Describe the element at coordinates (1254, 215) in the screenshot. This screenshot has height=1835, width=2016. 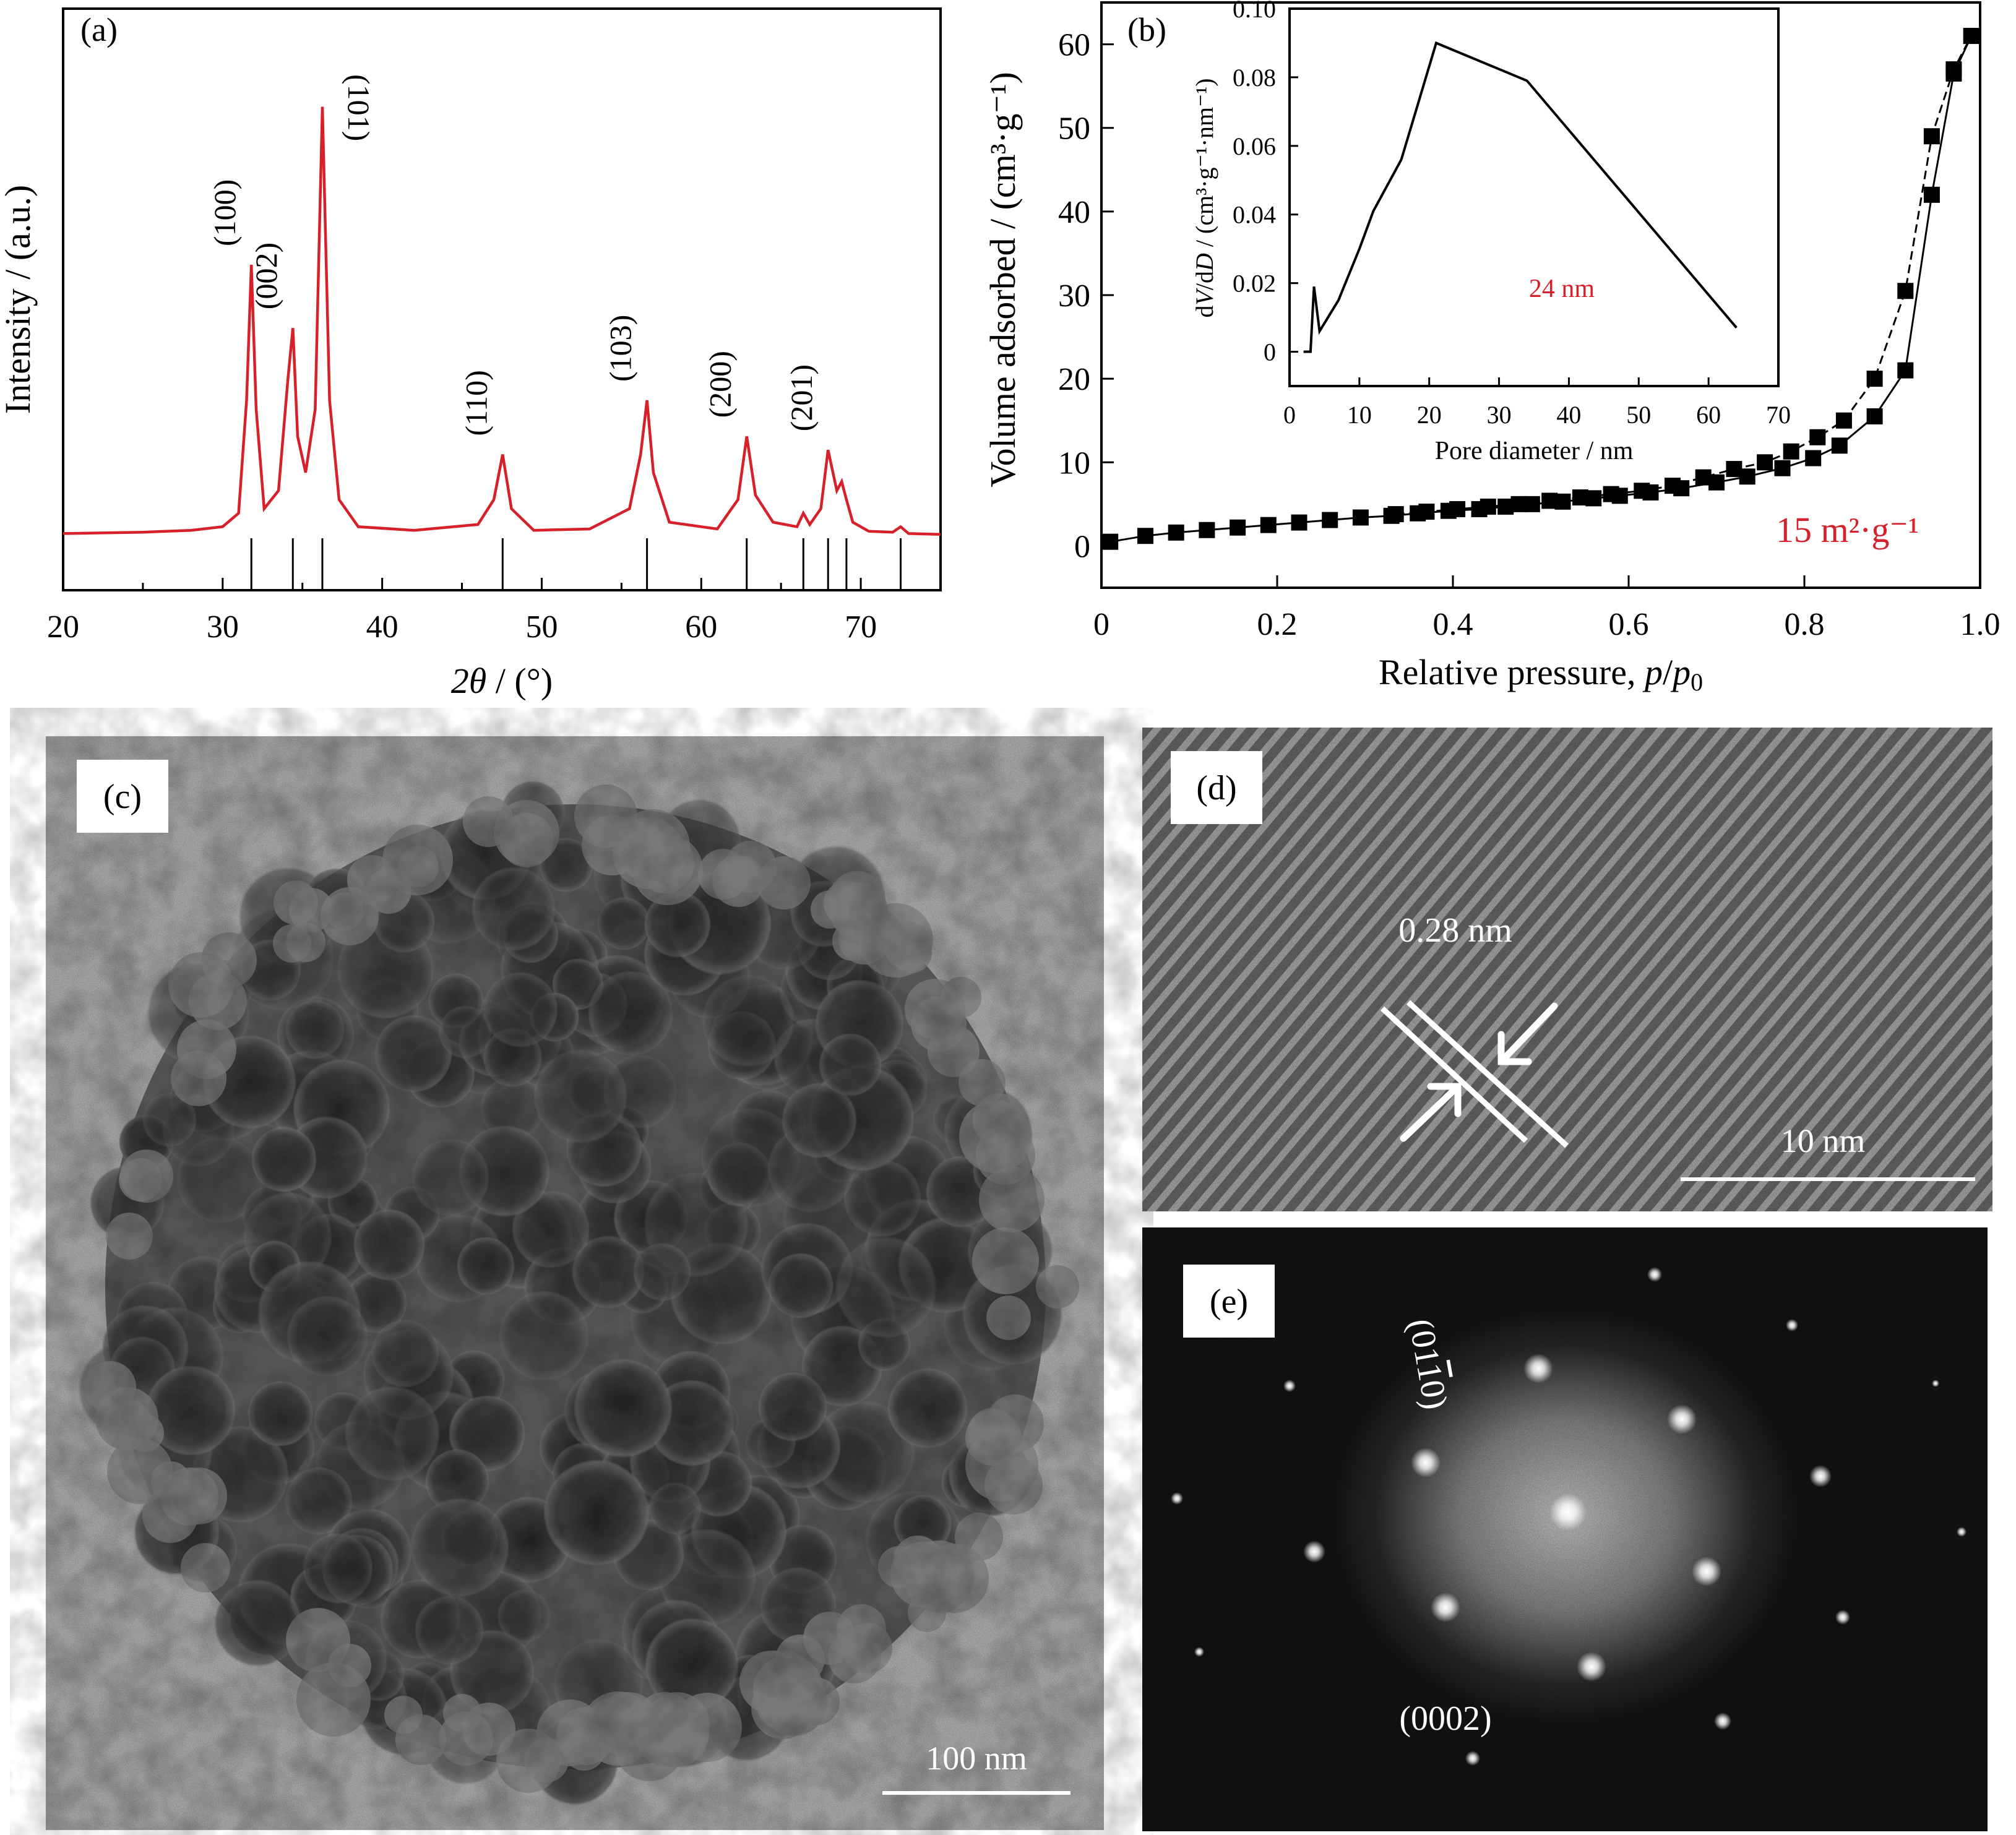
I see `inset-y-tick-label: 0.04` at that location.